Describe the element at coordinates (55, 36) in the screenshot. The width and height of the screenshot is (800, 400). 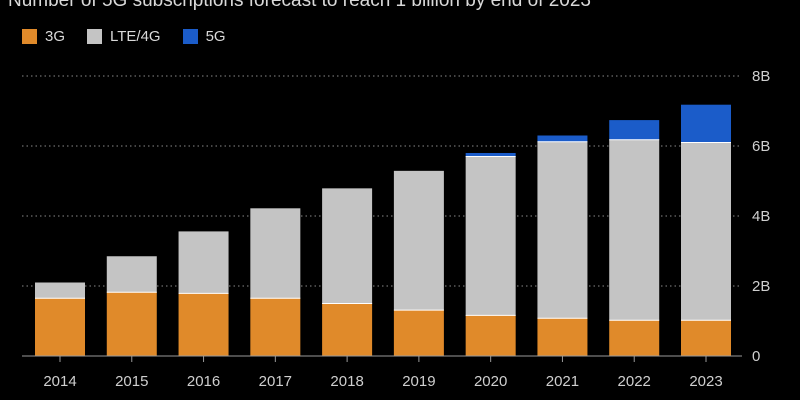
I see `legend-label-3g: 3G` at that location.